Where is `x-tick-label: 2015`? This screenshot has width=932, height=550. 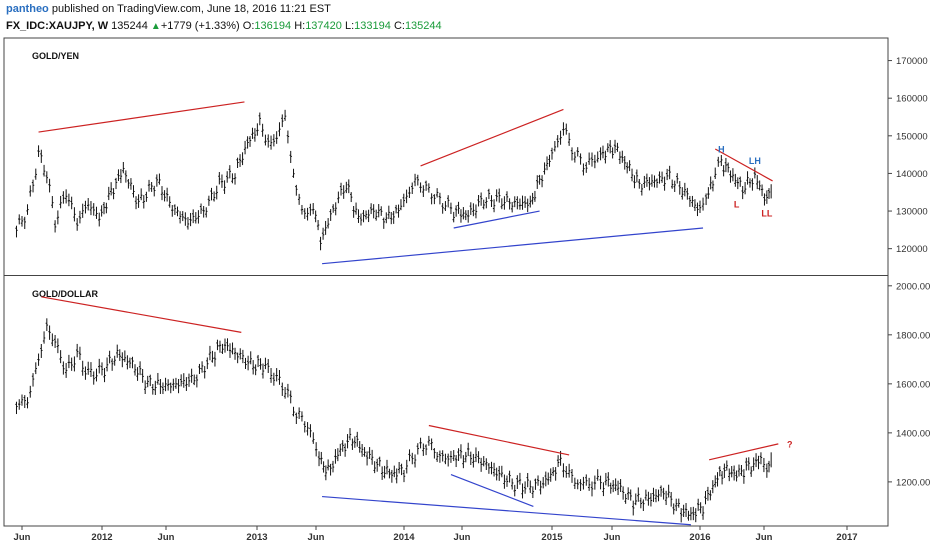
x-tick-label: 2015 is located at coordinates (552, 537).